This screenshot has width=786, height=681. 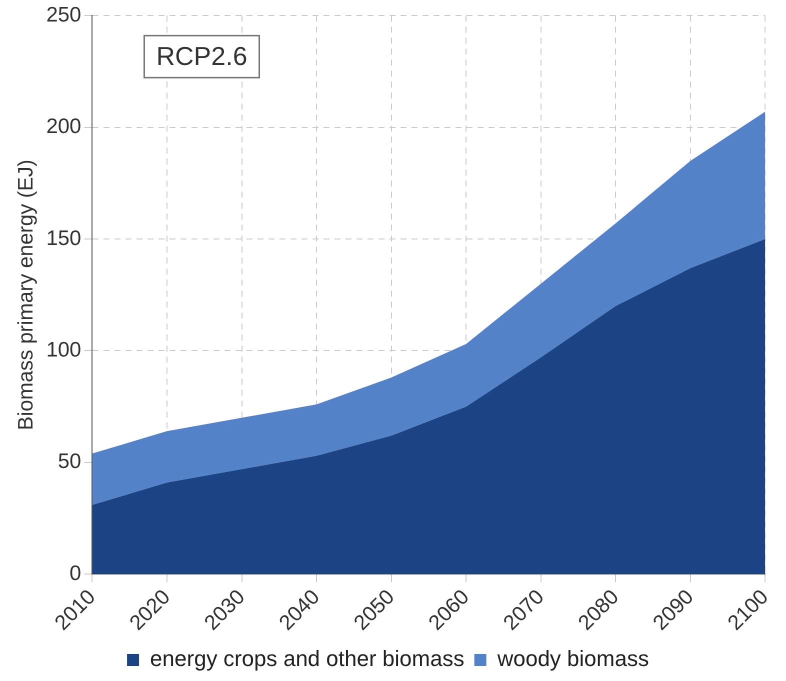 What do you see at coordinates (70, 462) in the screenshot?
I see `y-tick-label: 50` at bounding box center [70, 462].